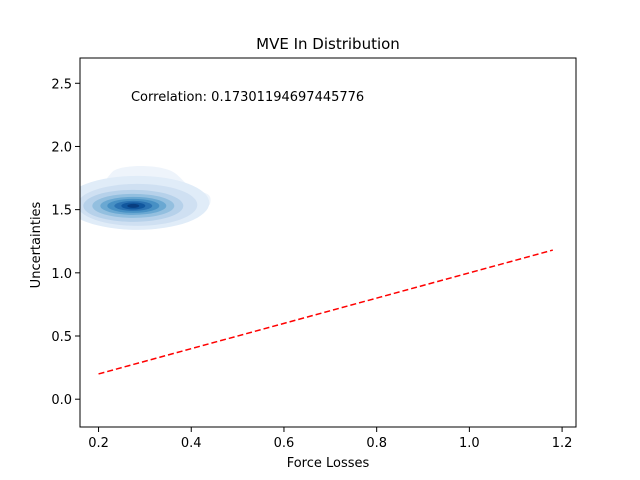 The image size is (640, 480). Describe the element at coordinates (328, 463) in the screenshot. I see `x-axis-title: Force Losses` at that location.